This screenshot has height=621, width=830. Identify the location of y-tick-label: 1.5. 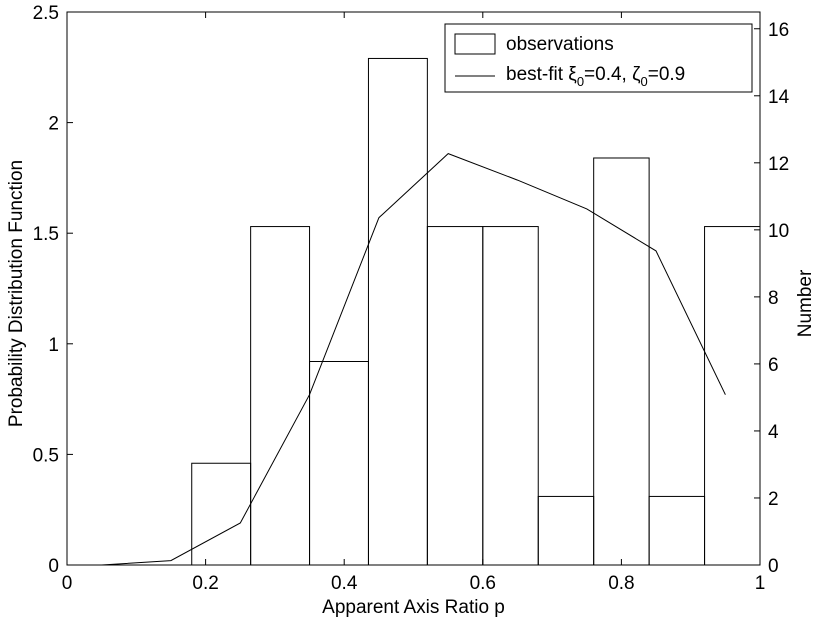
(46, 234).